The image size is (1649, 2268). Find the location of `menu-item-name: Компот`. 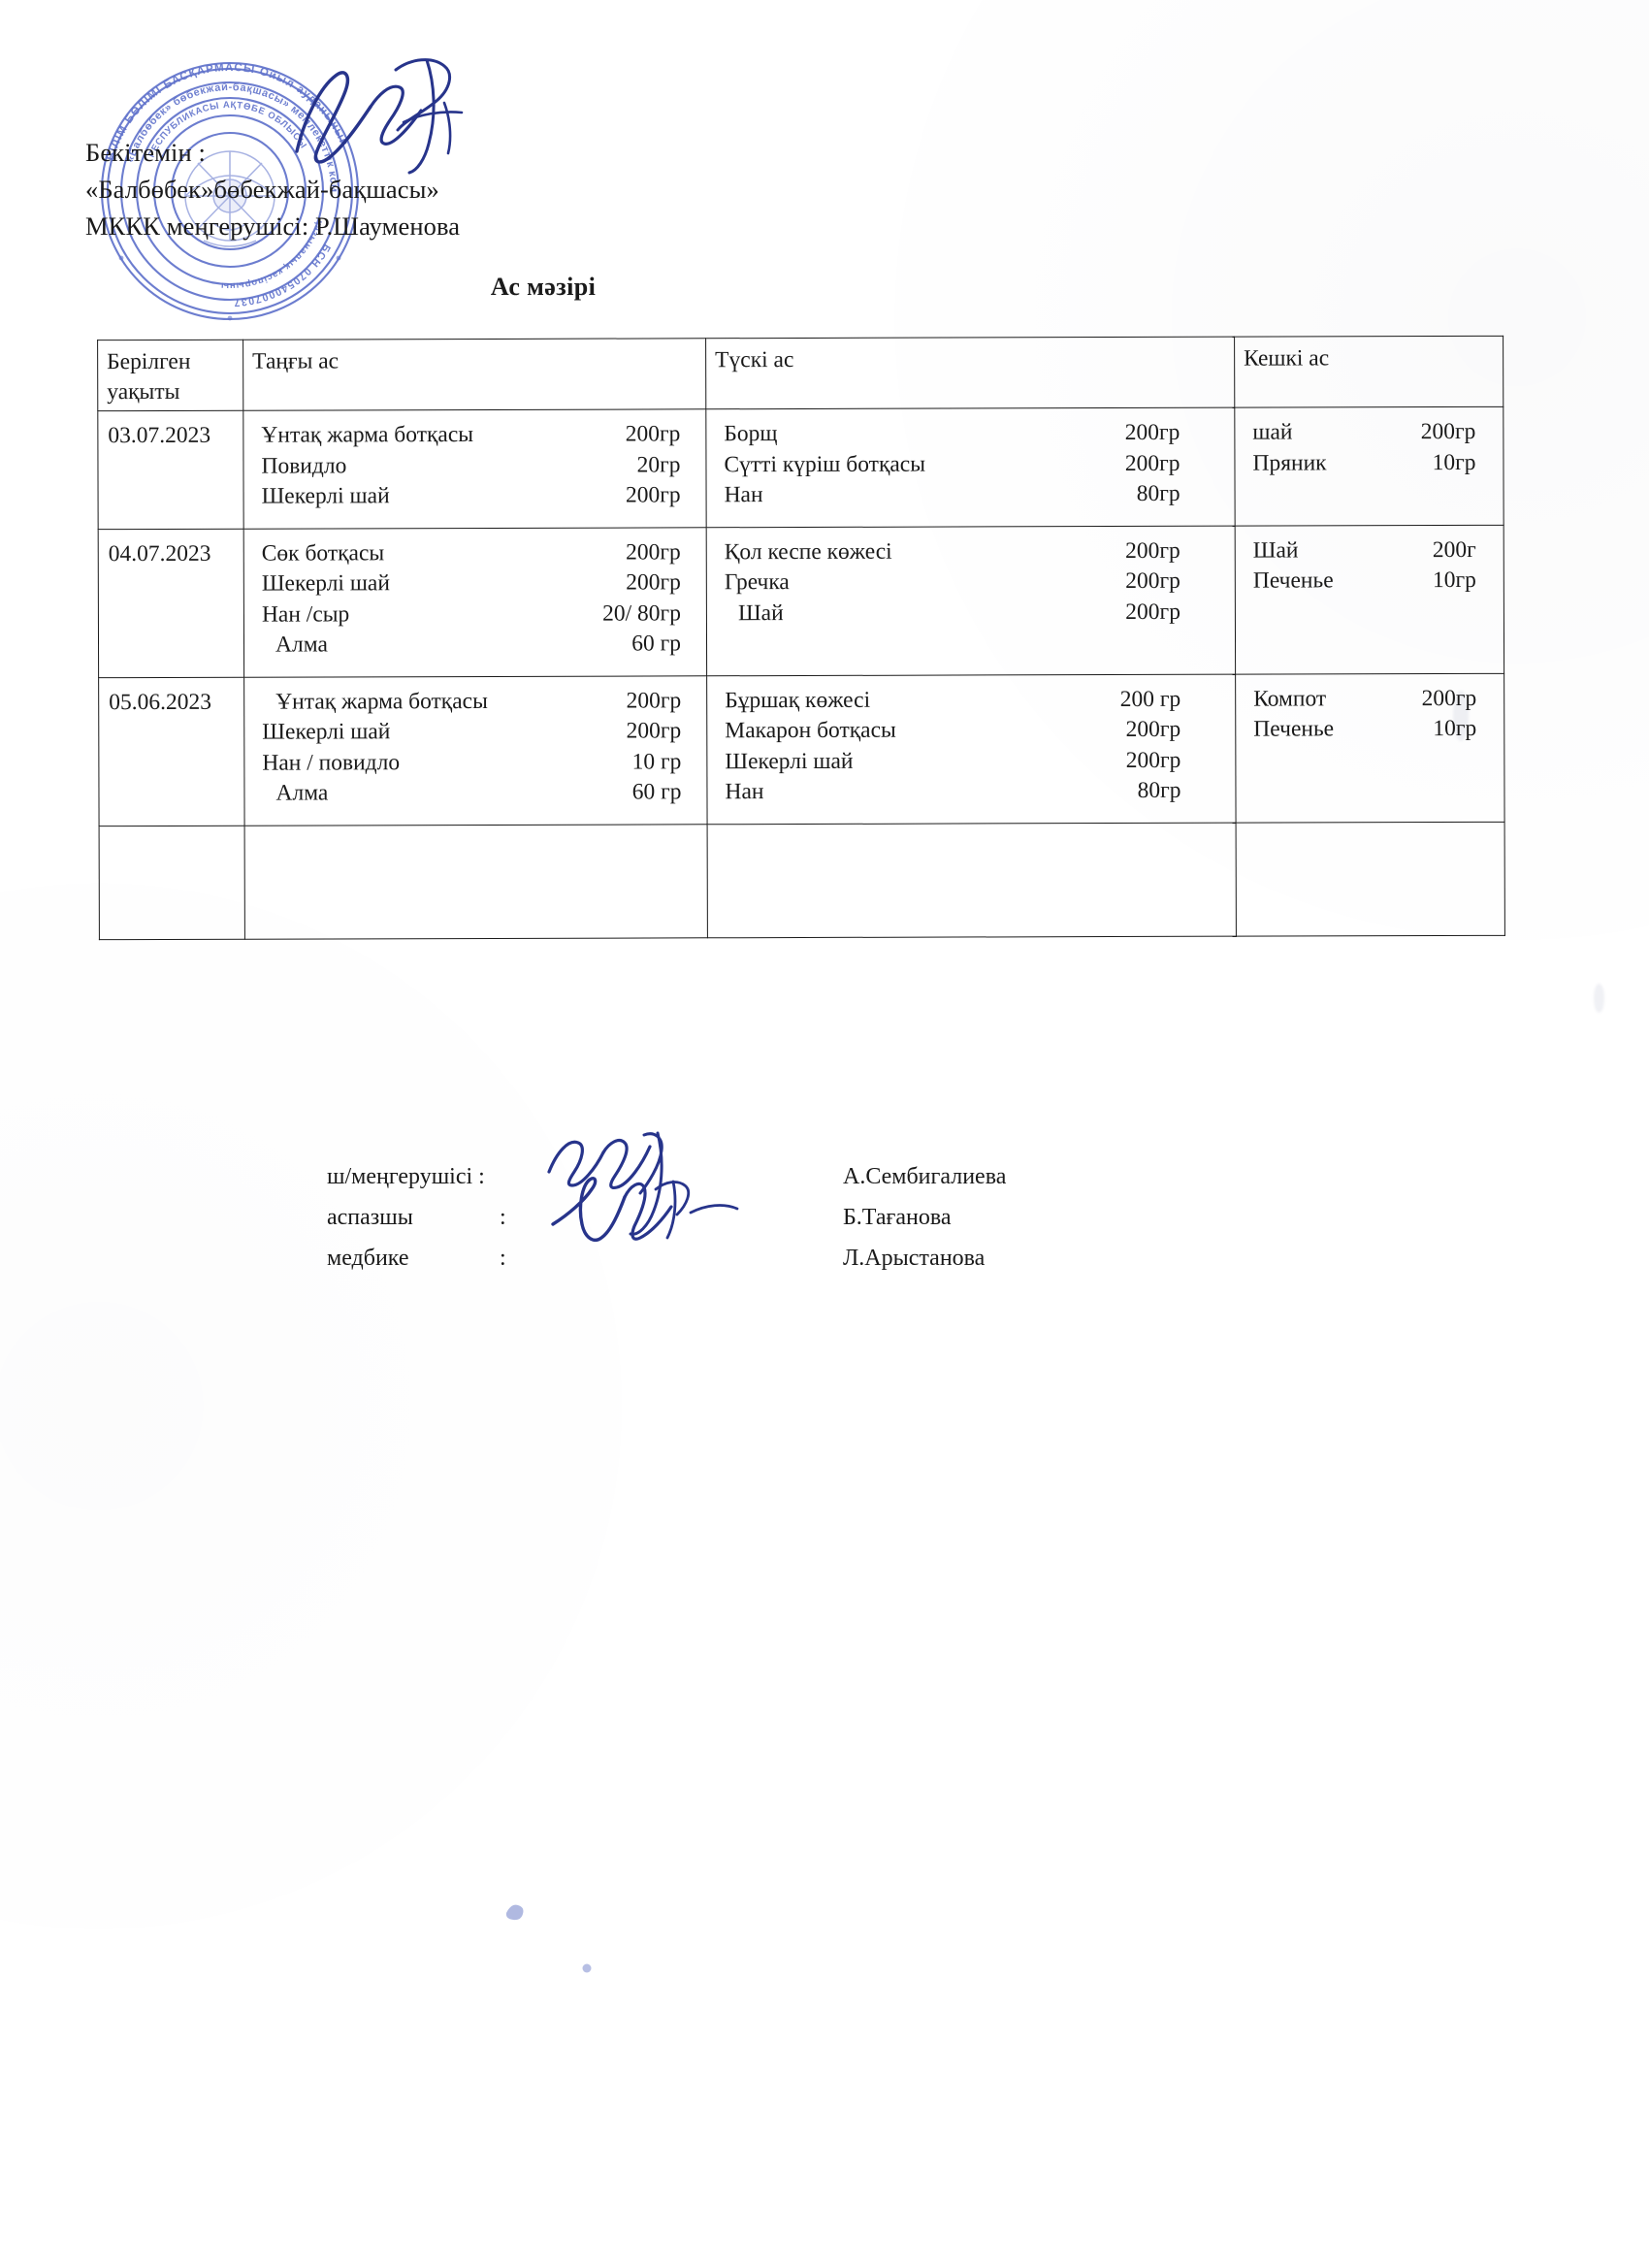

menu-item-name: Компот is located at coordinates (1290, 698).